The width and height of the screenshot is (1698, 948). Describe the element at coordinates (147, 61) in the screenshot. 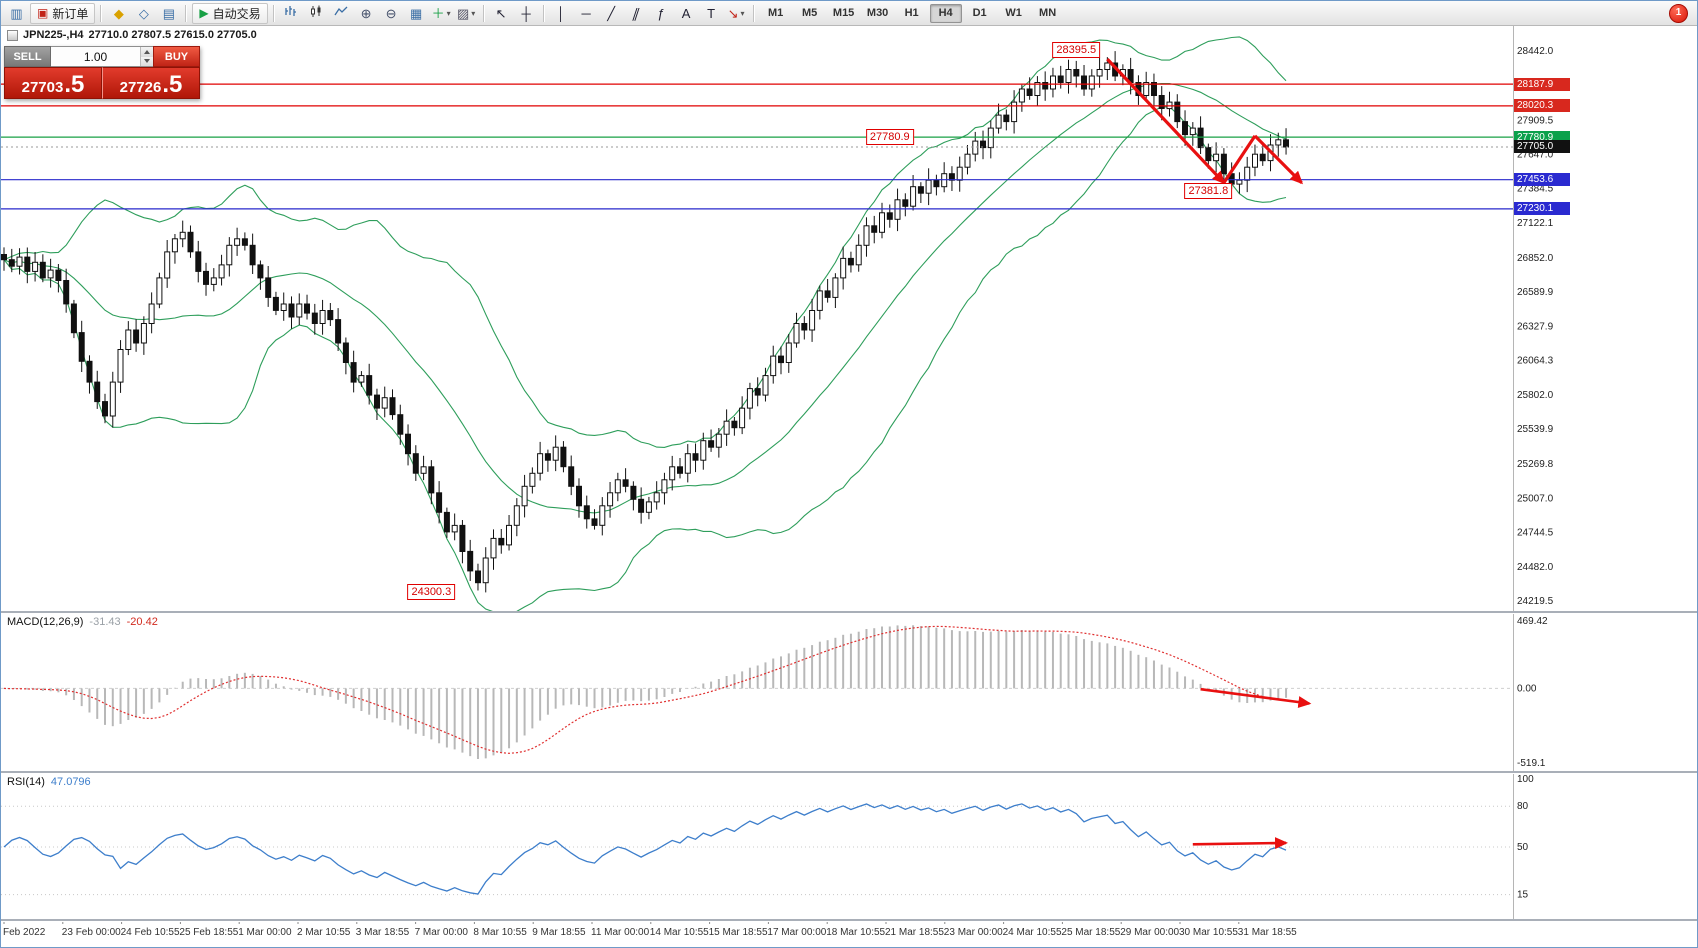

I see `volume-decrease-button` at that location.